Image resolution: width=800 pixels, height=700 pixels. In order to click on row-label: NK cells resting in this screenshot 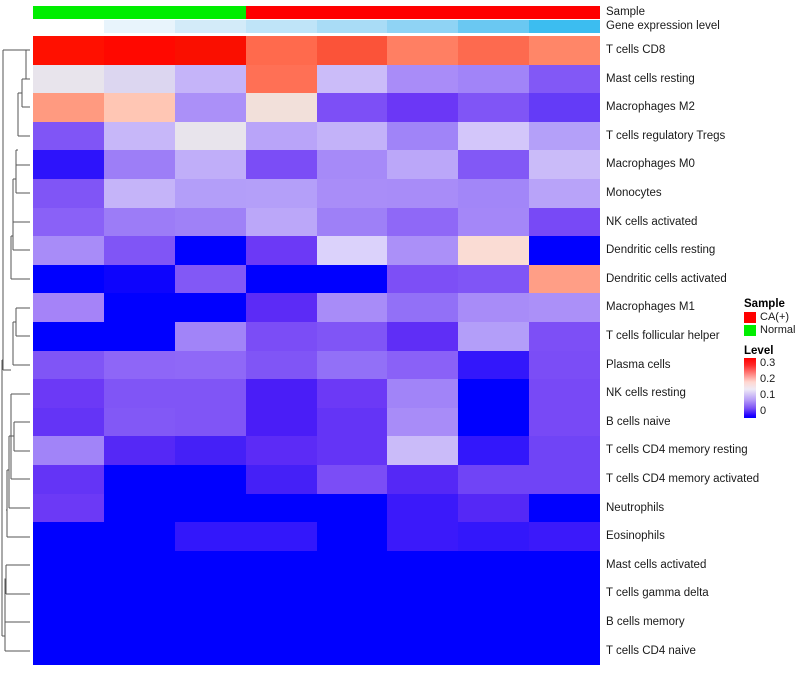, I will do `click(646, 393)`.